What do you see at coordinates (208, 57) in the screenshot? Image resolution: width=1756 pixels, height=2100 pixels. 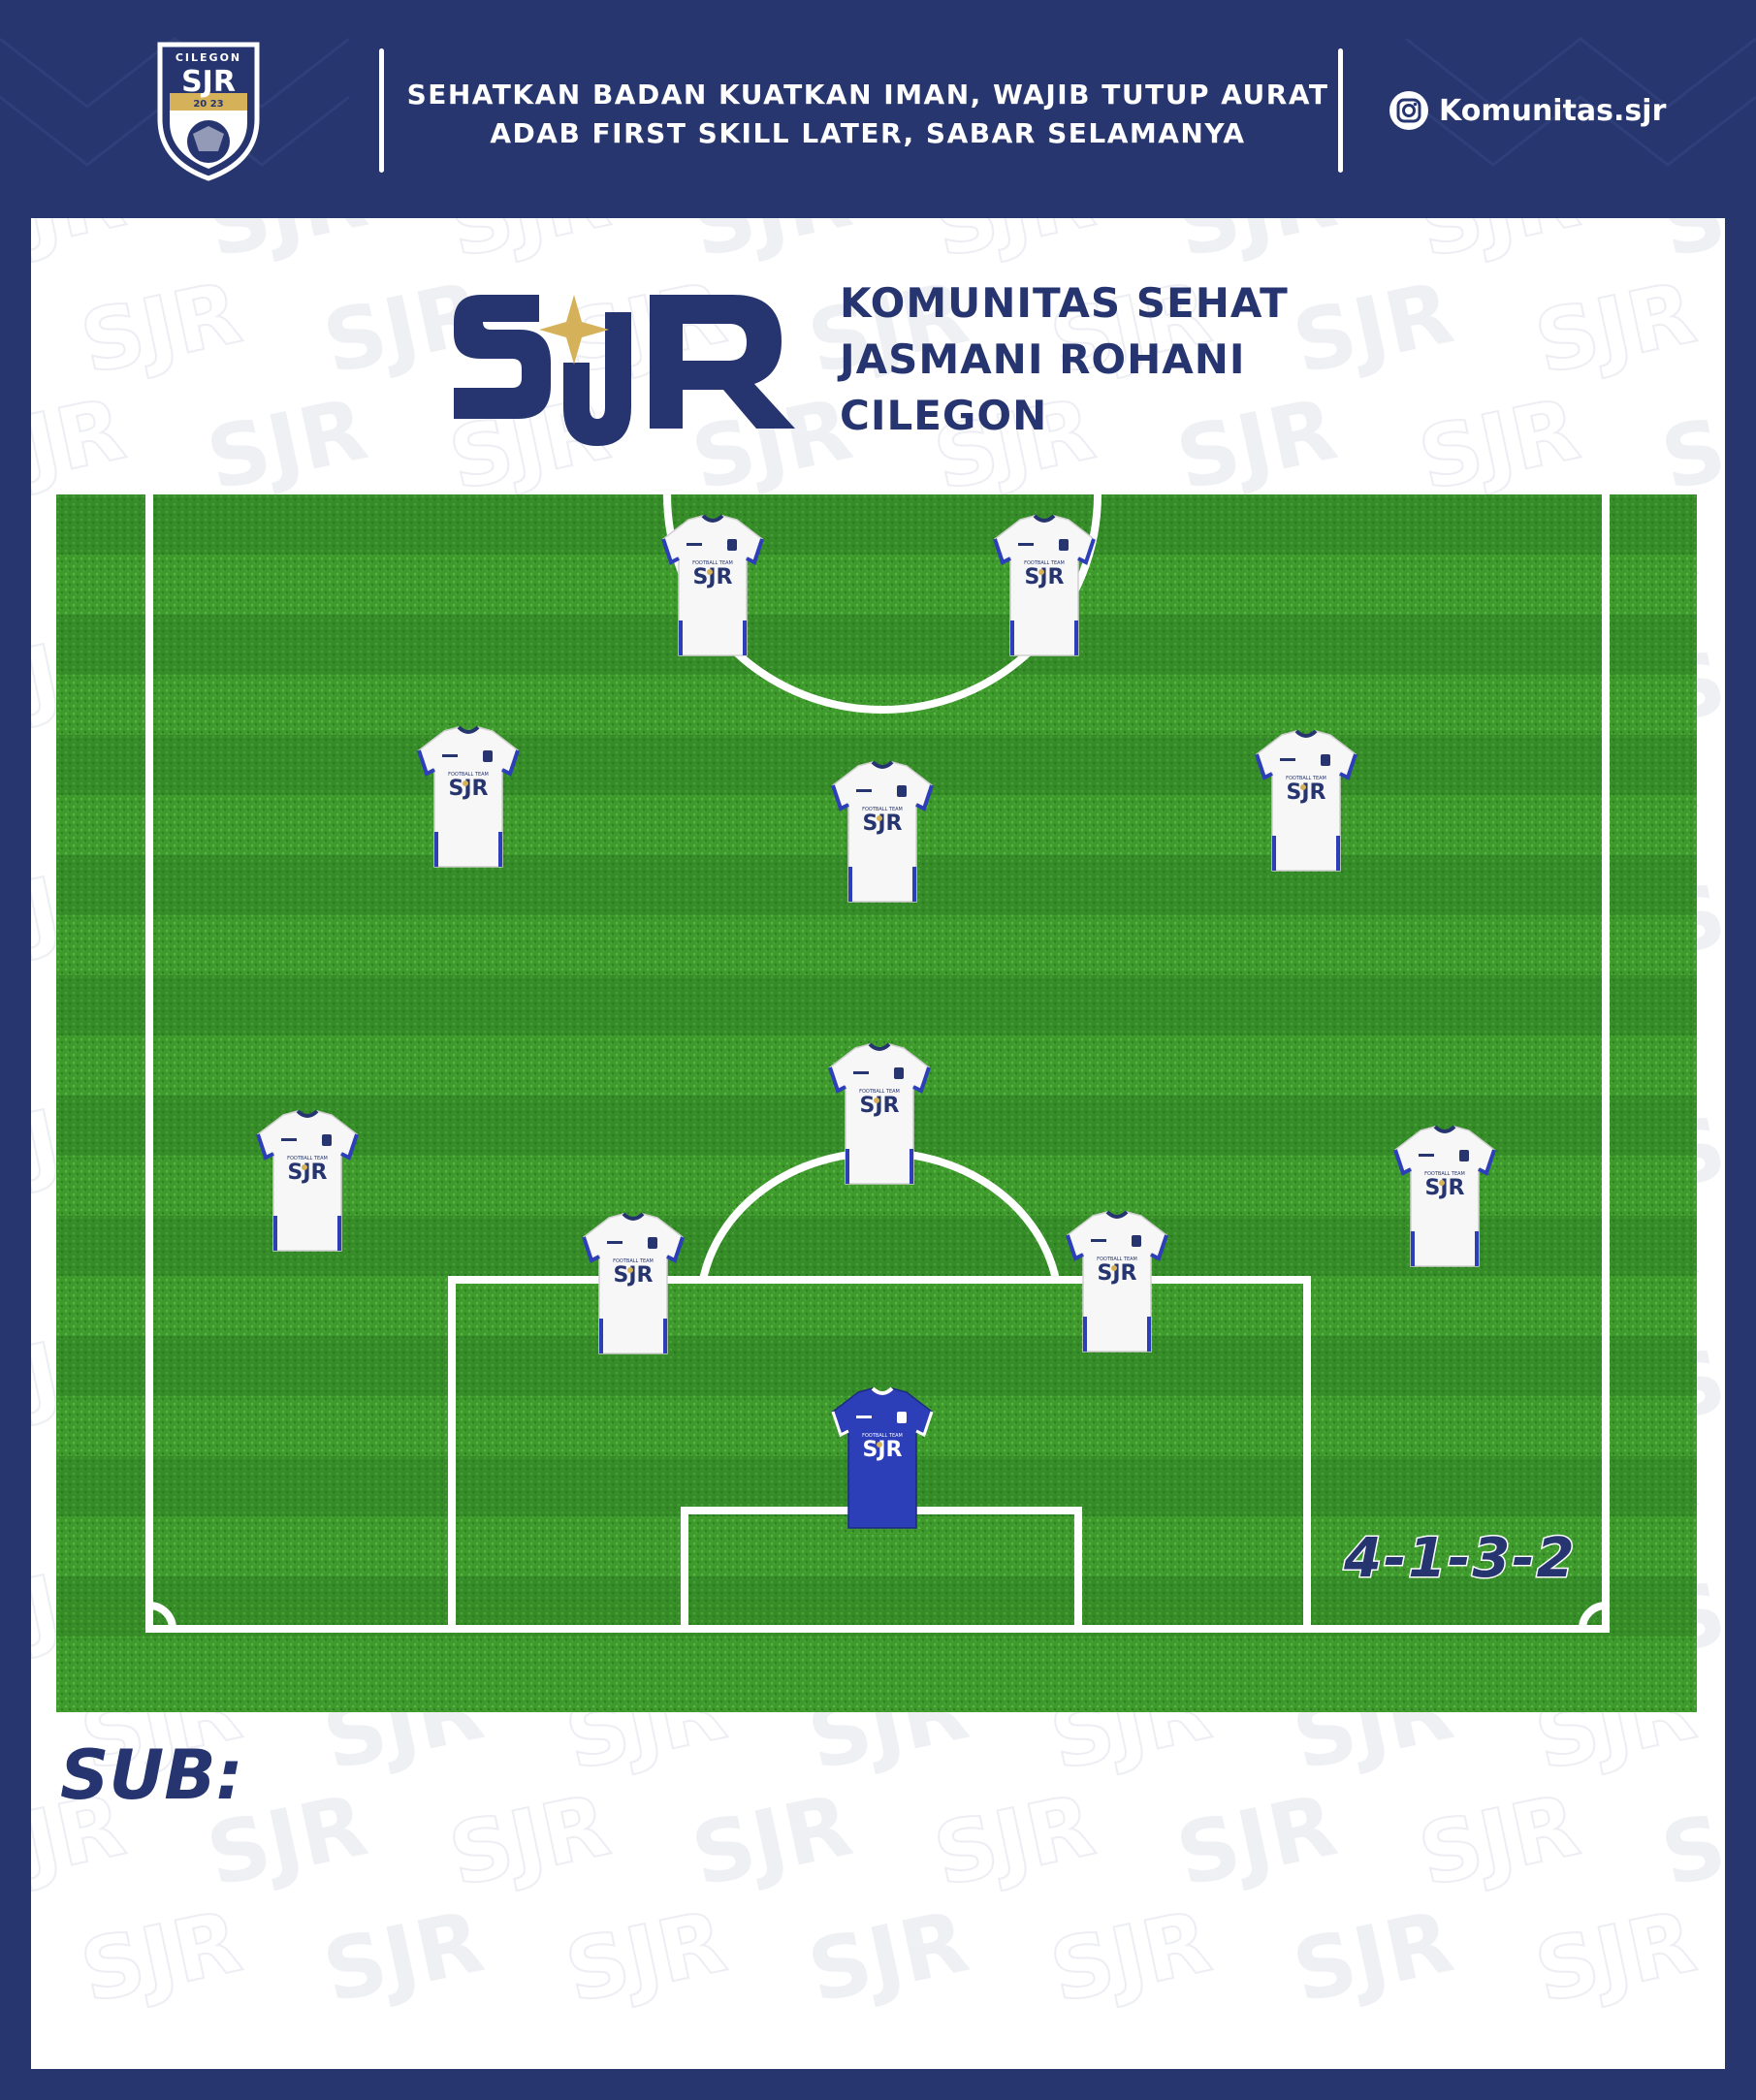 I see `crest-top-text: CILEGON` at bounding box center [208, 57].